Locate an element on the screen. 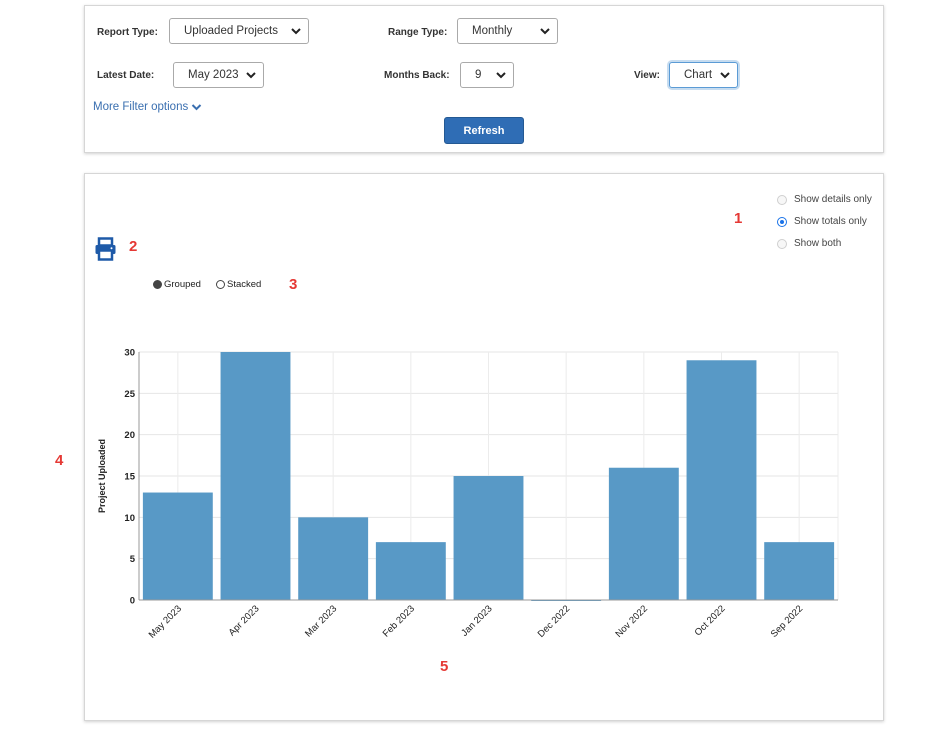 The height and width of the screenshot is (754, 952). view-label: View: is located at coordinates (647, 75).